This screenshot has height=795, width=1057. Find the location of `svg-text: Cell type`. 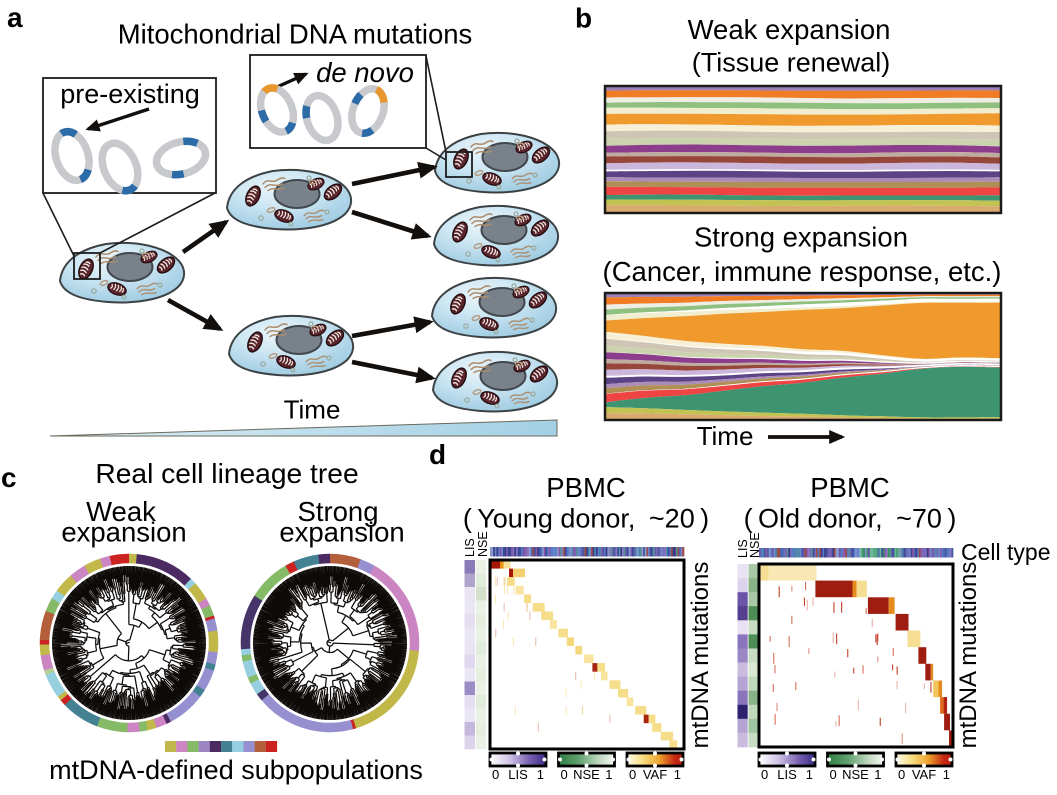

svg-text: Cell type is located at coordinates (1005, 552).